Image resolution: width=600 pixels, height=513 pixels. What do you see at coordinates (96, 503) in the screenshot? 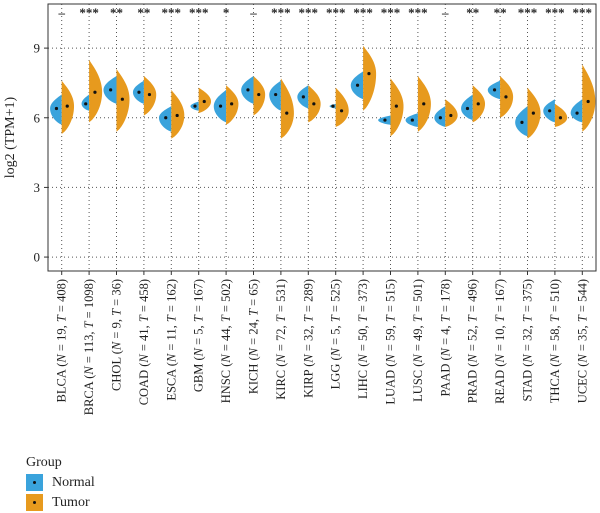
I see `legend-item-tumor: Tumor` at bounding box center [96, 503].